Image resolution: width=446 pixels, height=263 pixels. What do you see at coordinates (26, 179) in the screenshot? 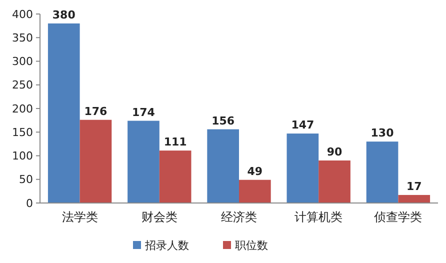
I see `y-tick-label: 50` at bounding box center [26, 179].